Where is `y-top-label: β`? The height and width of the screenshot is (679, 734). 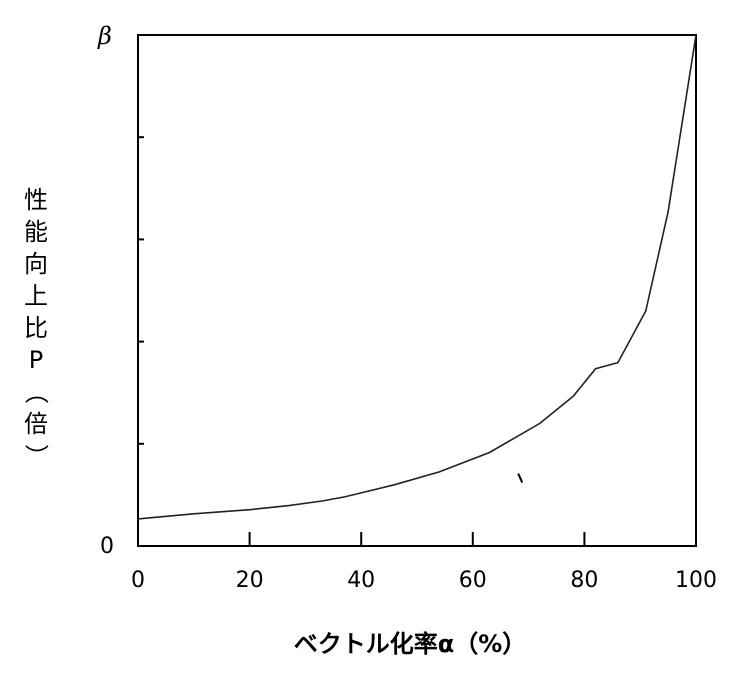 y-top-label: β is located at coordinates (104, 36).